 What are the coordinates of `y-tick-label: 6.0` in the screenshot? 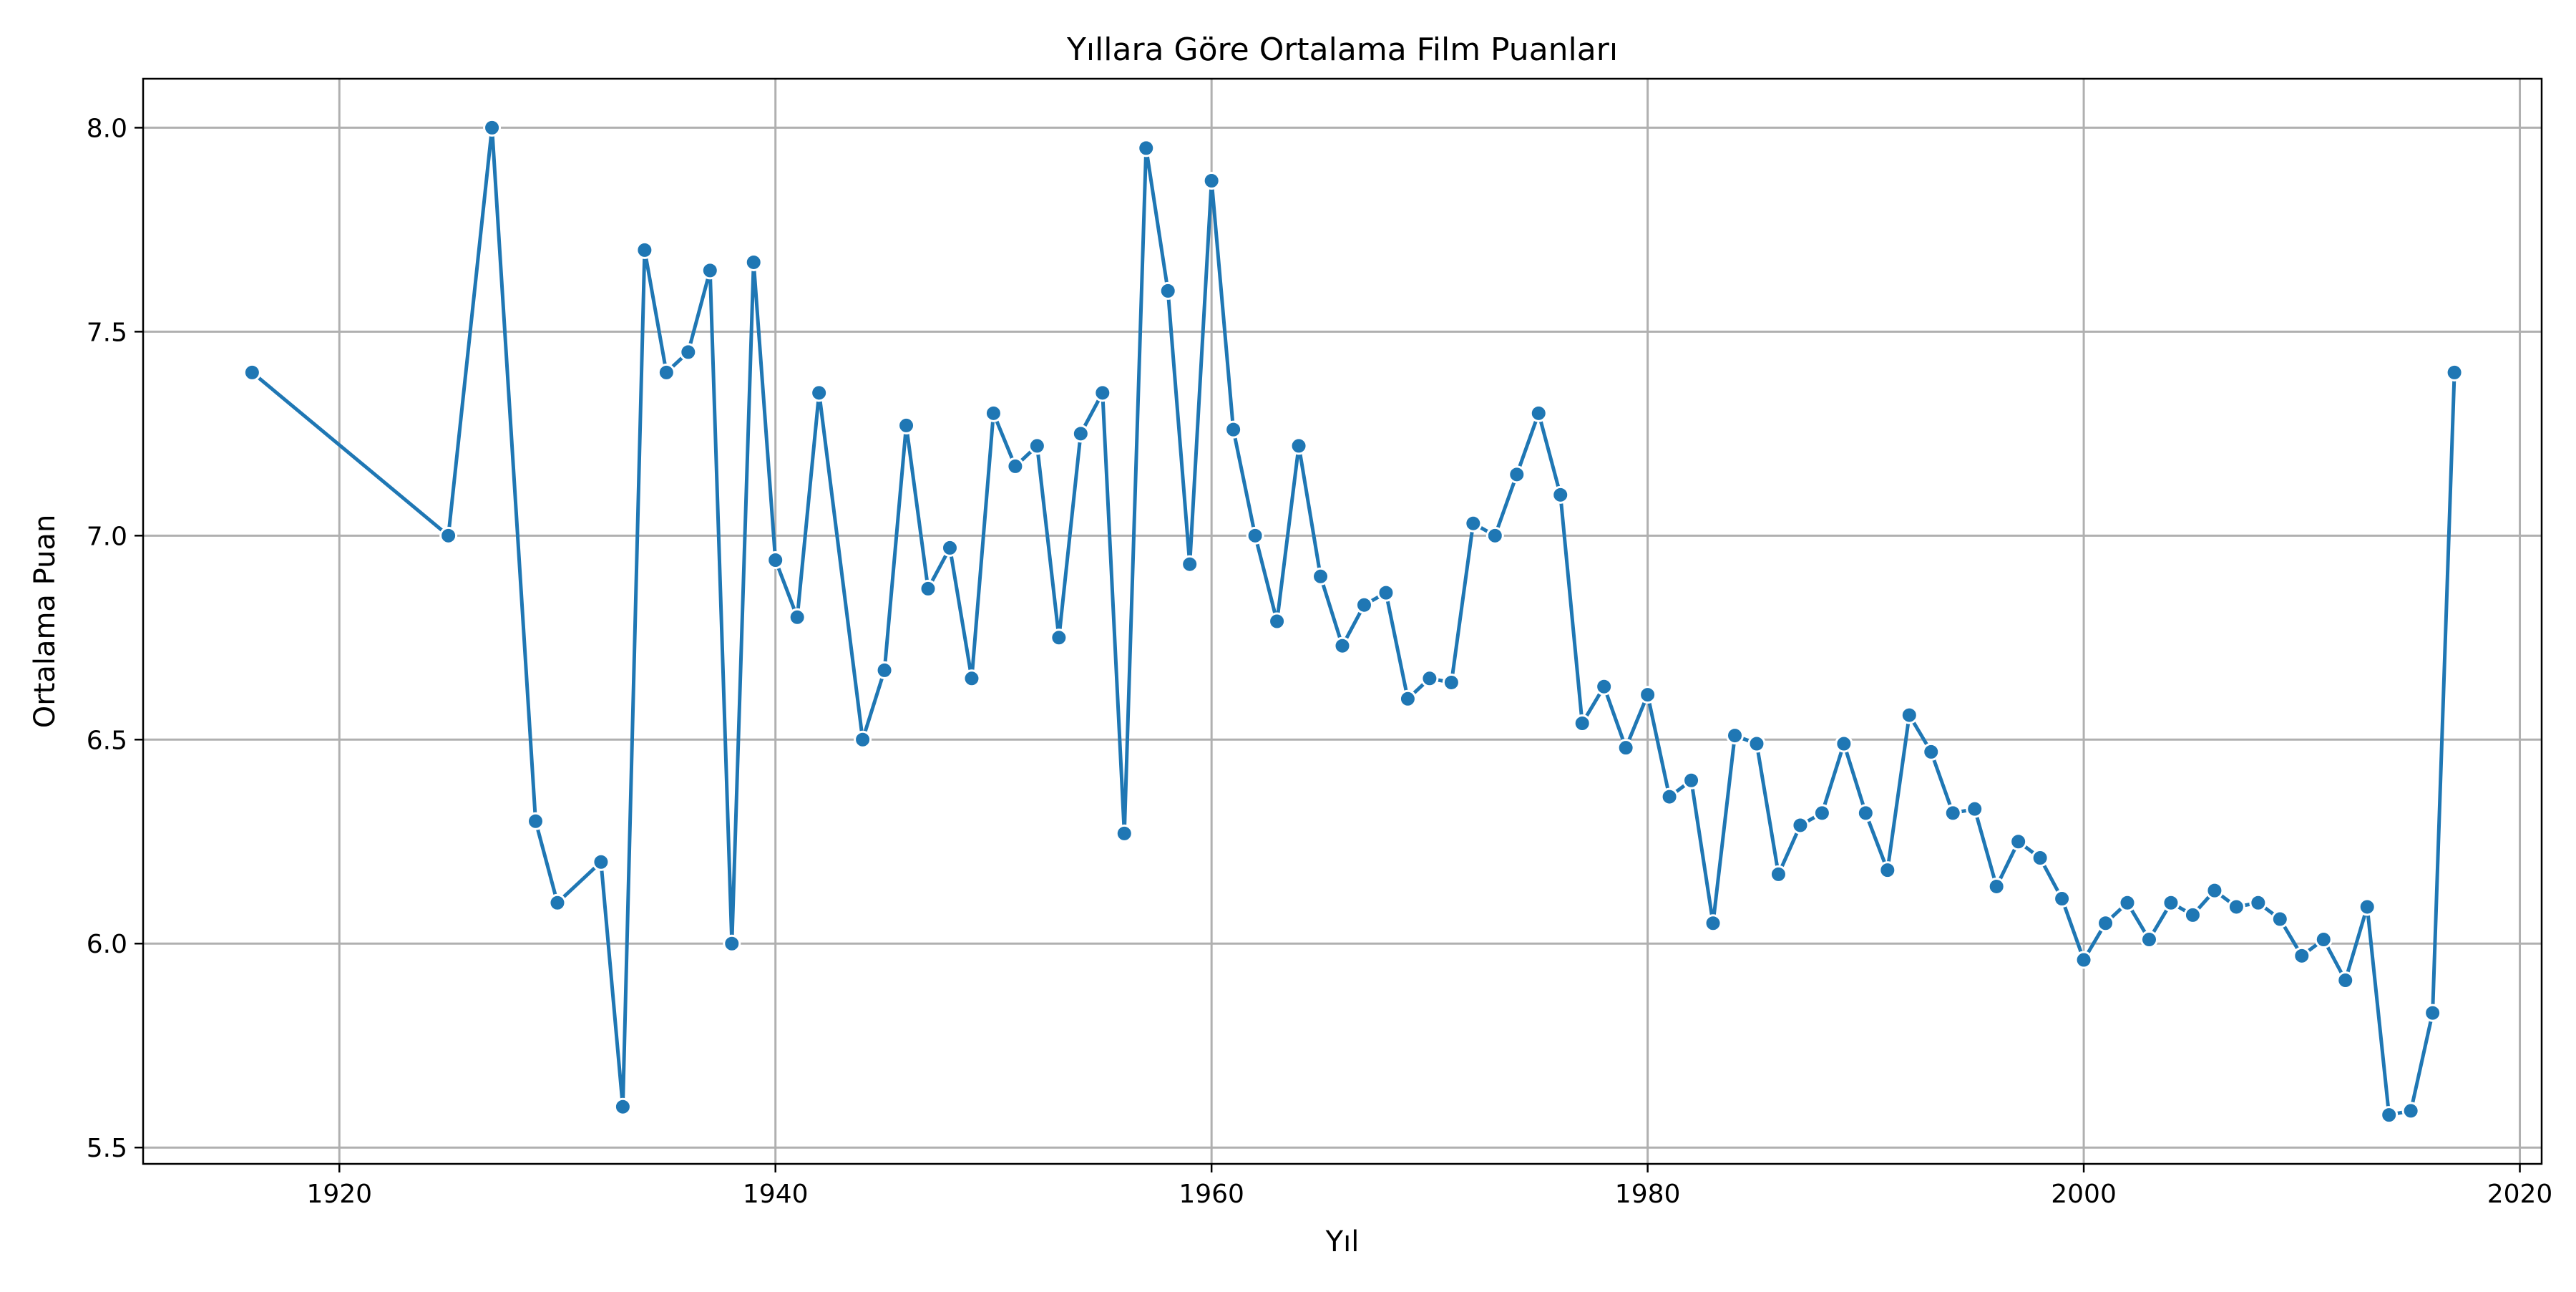 It's located at (107, 944).